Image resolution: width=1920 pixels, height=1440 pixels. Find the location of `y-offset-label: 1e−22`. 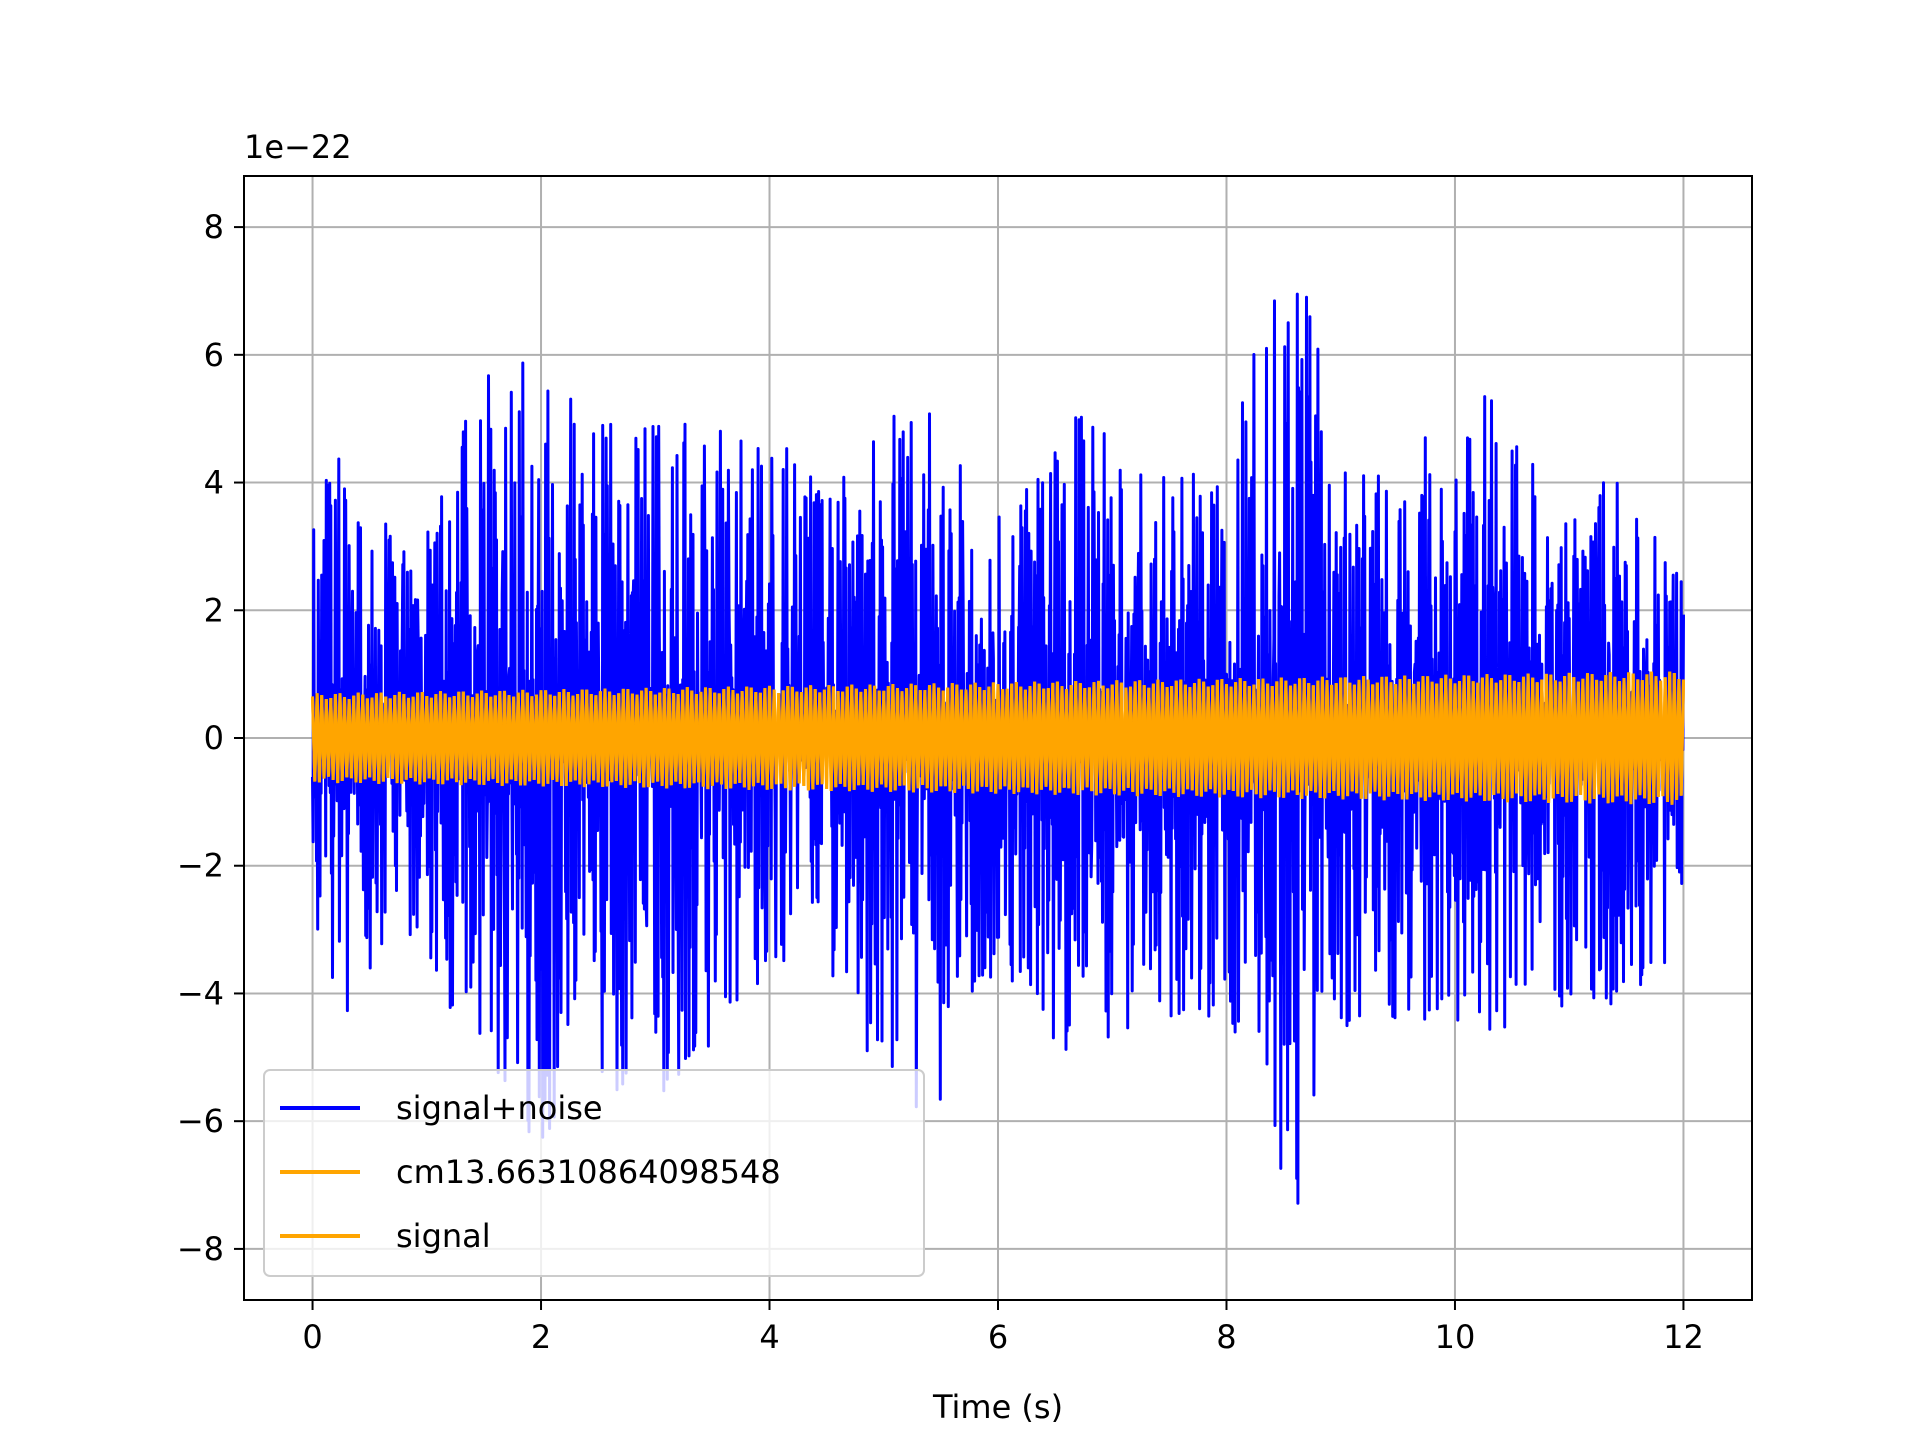

y-offset-label: 1e−22 is located at coordinates (298, 147).